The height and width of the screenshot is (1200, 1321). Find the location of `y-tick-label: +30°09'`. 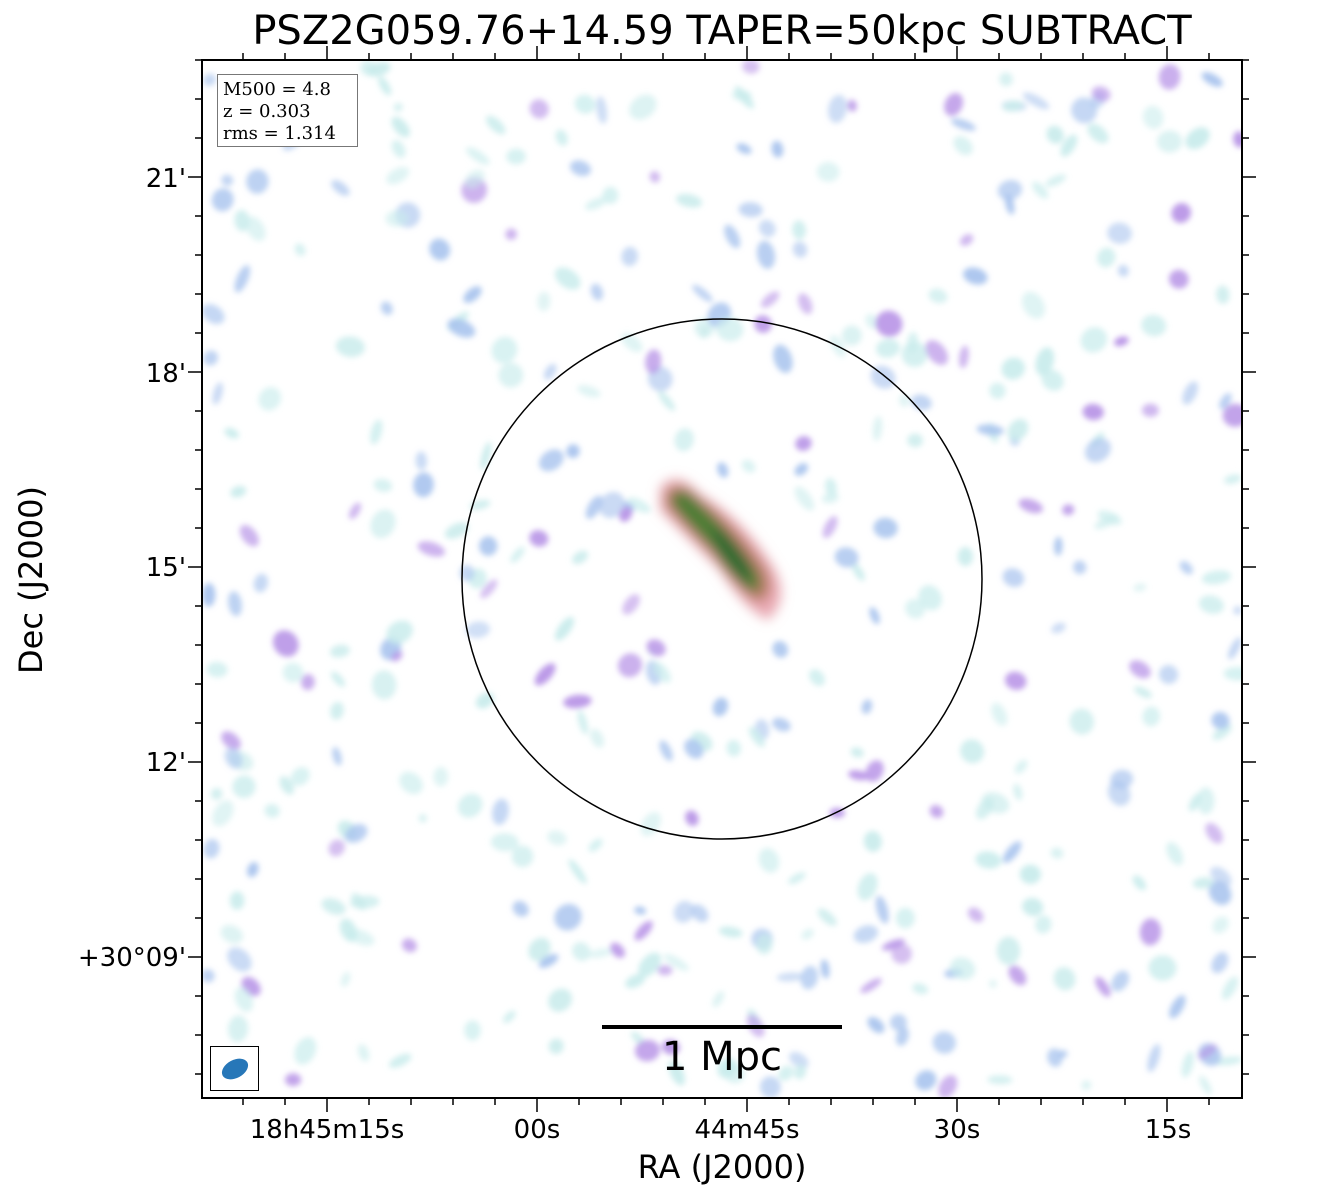

y-tick-label: +30°09' is located at coordinates (132, 958).